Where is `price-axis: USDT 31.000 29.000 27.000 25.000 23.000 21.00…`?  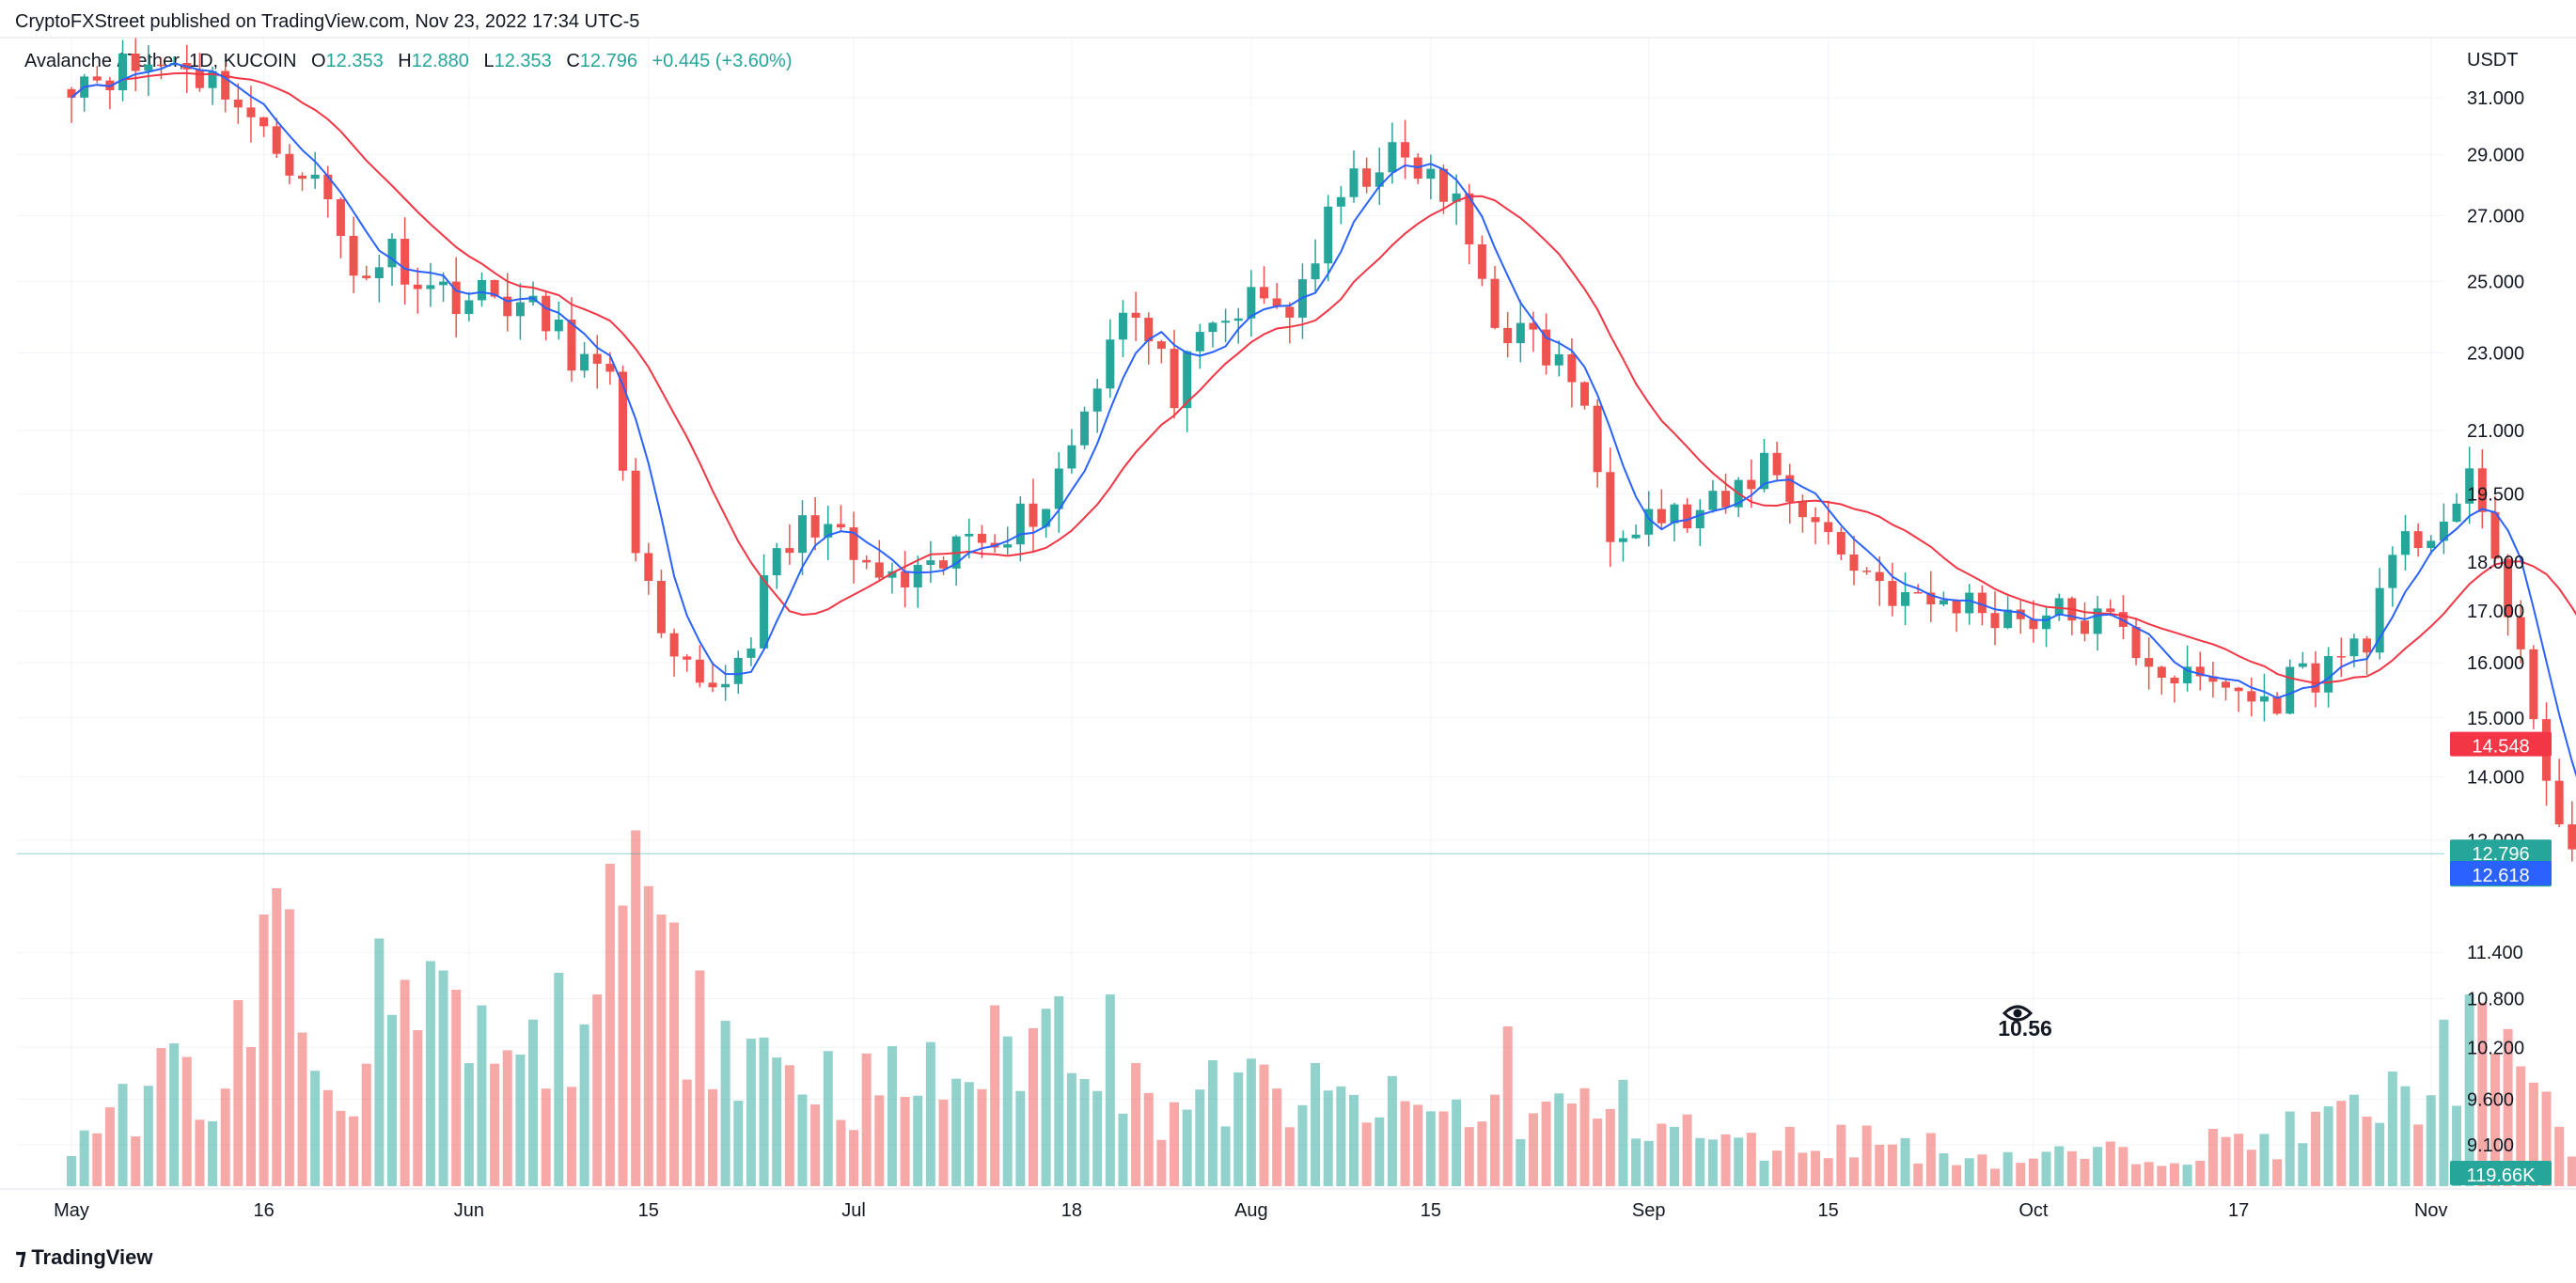
price-axis: USDT 31.000 29.000 27.000 25.000 23.000 21.00… is located at coordinates (2496, 603).